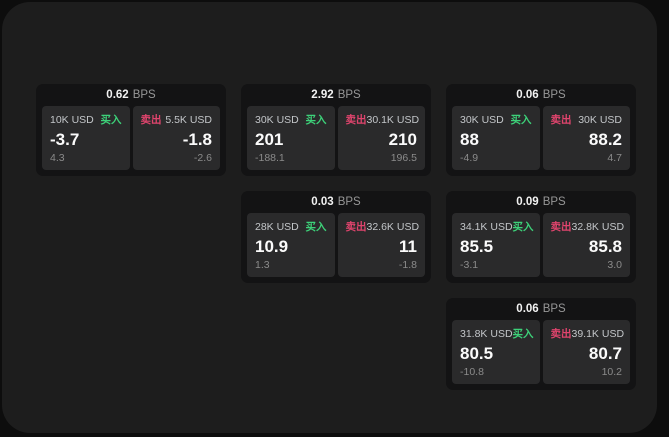 The image size is (669, 437). Describe the element at coordinates (605, 246) in the screenshot. I see `sell-price: 85.8` at that location.